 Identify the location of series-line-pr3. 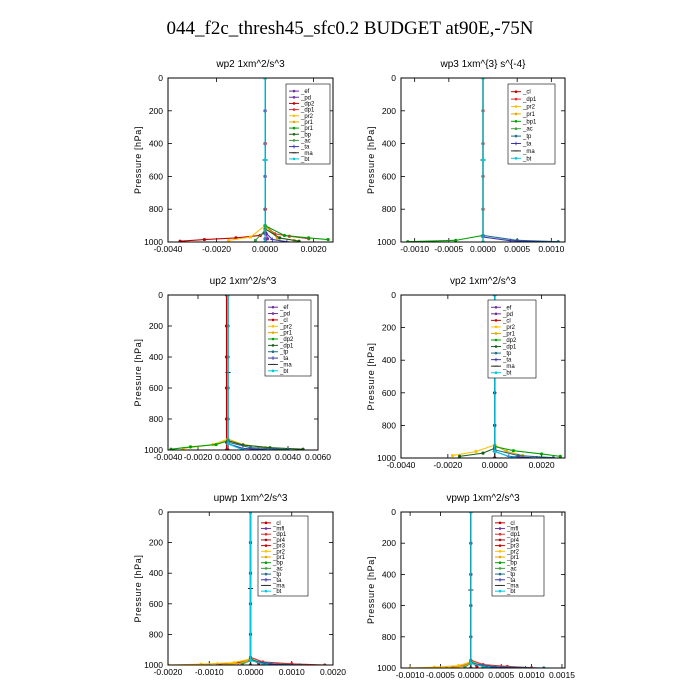
(474, 589).